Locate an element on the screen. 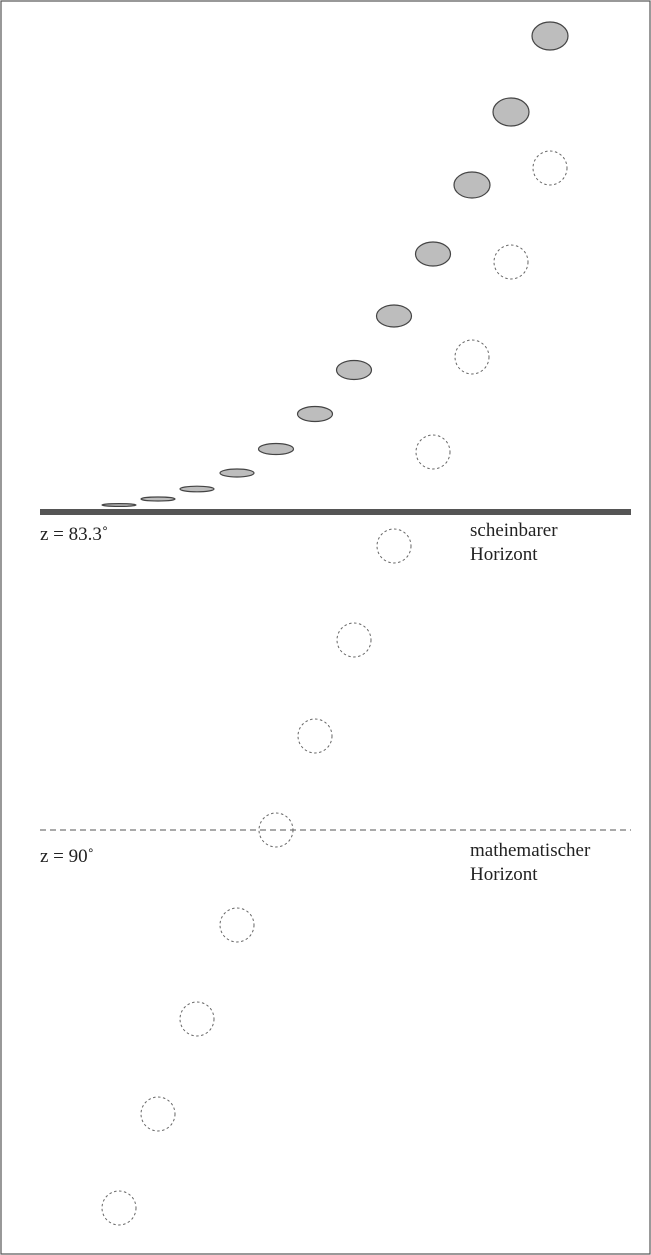 This screenshot has height=1255, width=651. apparent-horizon-label-line1: scheinbarer is located at coordinates (514, 530).